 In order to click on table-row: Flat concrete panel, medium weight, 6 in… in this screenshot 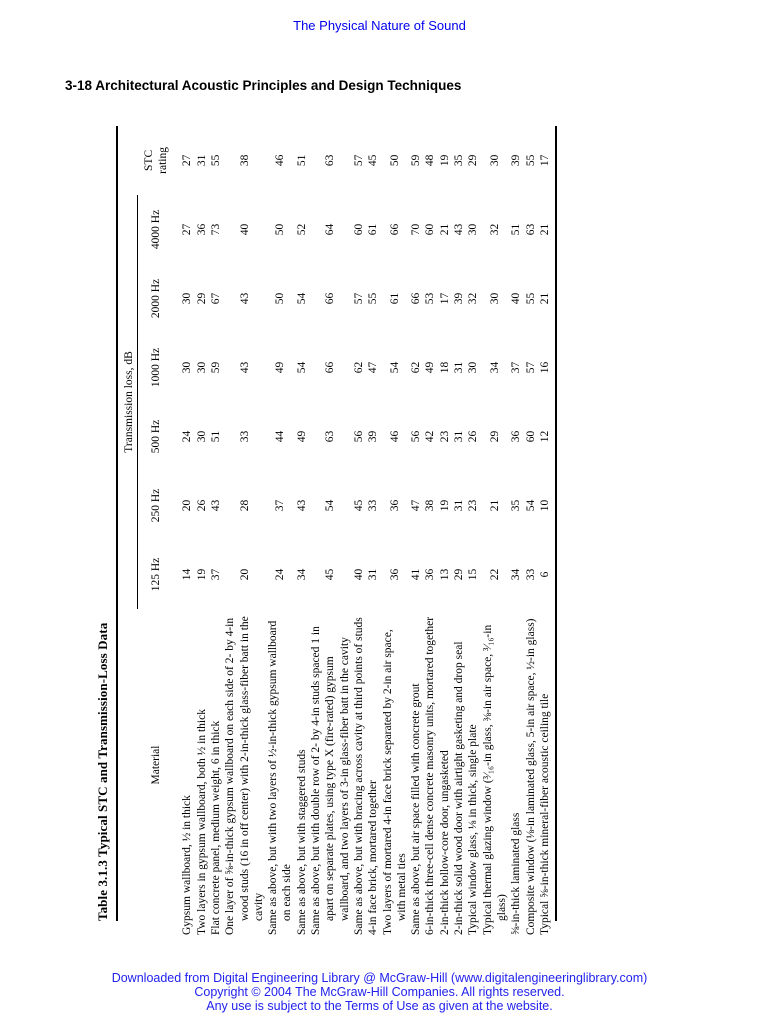, I will do `click(216, 530)`.